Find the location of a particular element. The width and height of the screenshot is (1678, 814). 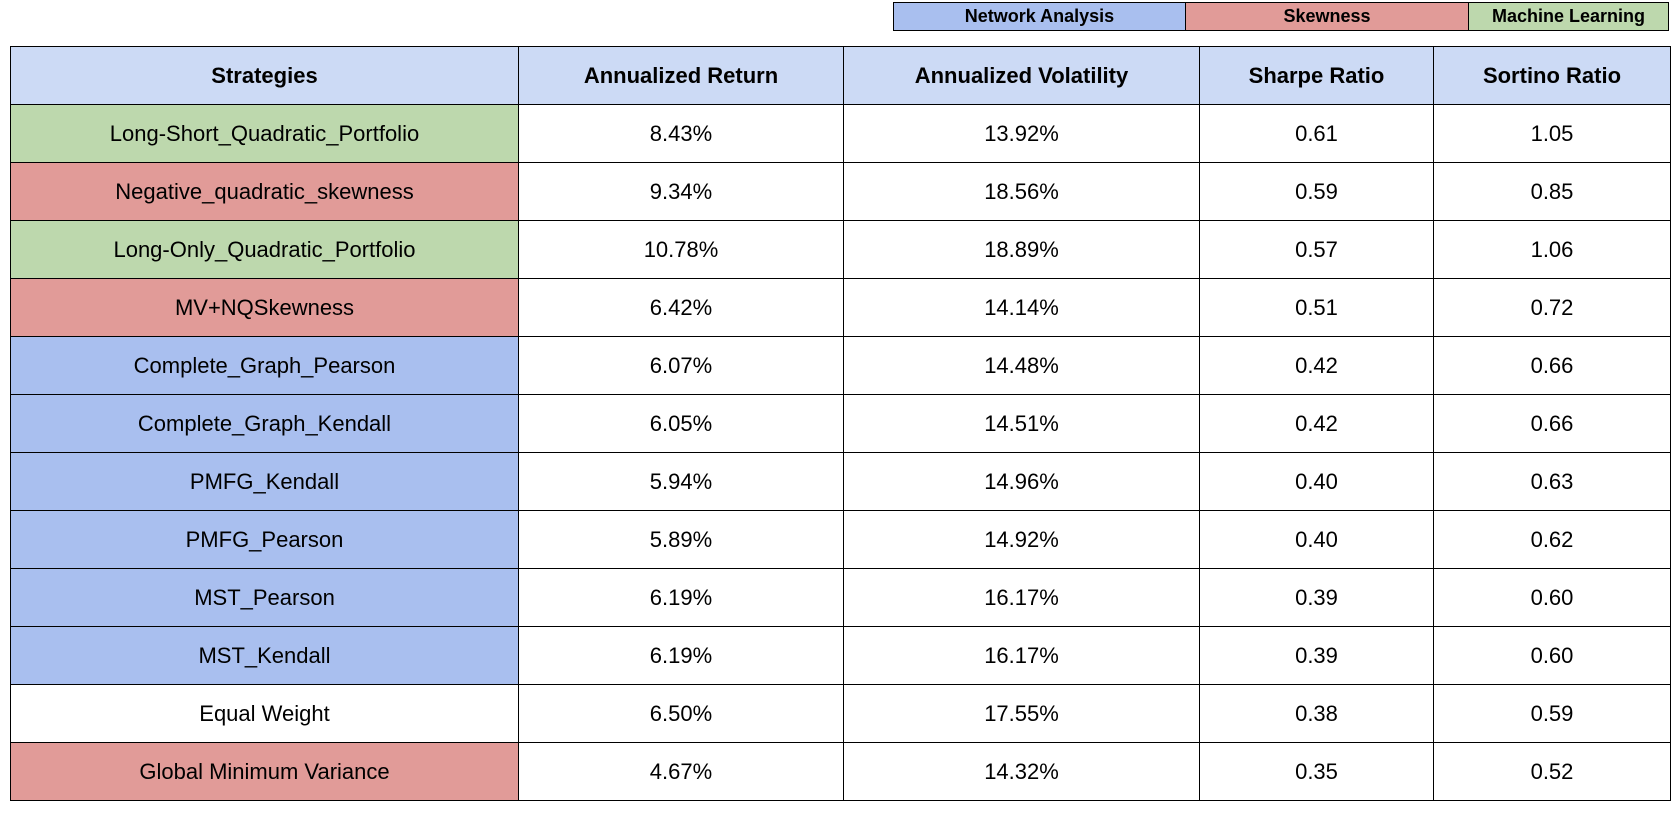

header-sortino-ratio: Sortino Ratio is located at coordinates (1552, 75).